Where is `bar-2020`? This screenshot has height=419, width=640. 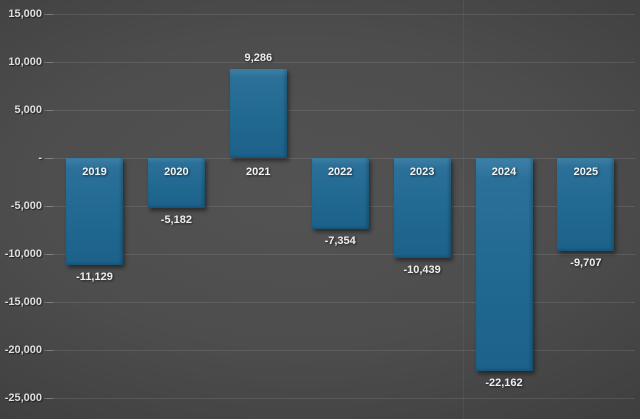 bar-2020 is located at coordinates (176, 183).